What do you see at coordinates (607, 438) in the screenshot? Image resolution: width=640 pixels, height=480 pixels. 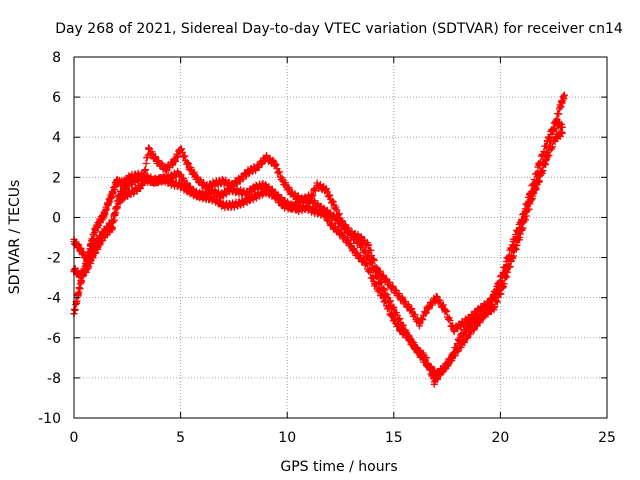 I see `x-tick-label: 25` at bounding box center [607, 438].